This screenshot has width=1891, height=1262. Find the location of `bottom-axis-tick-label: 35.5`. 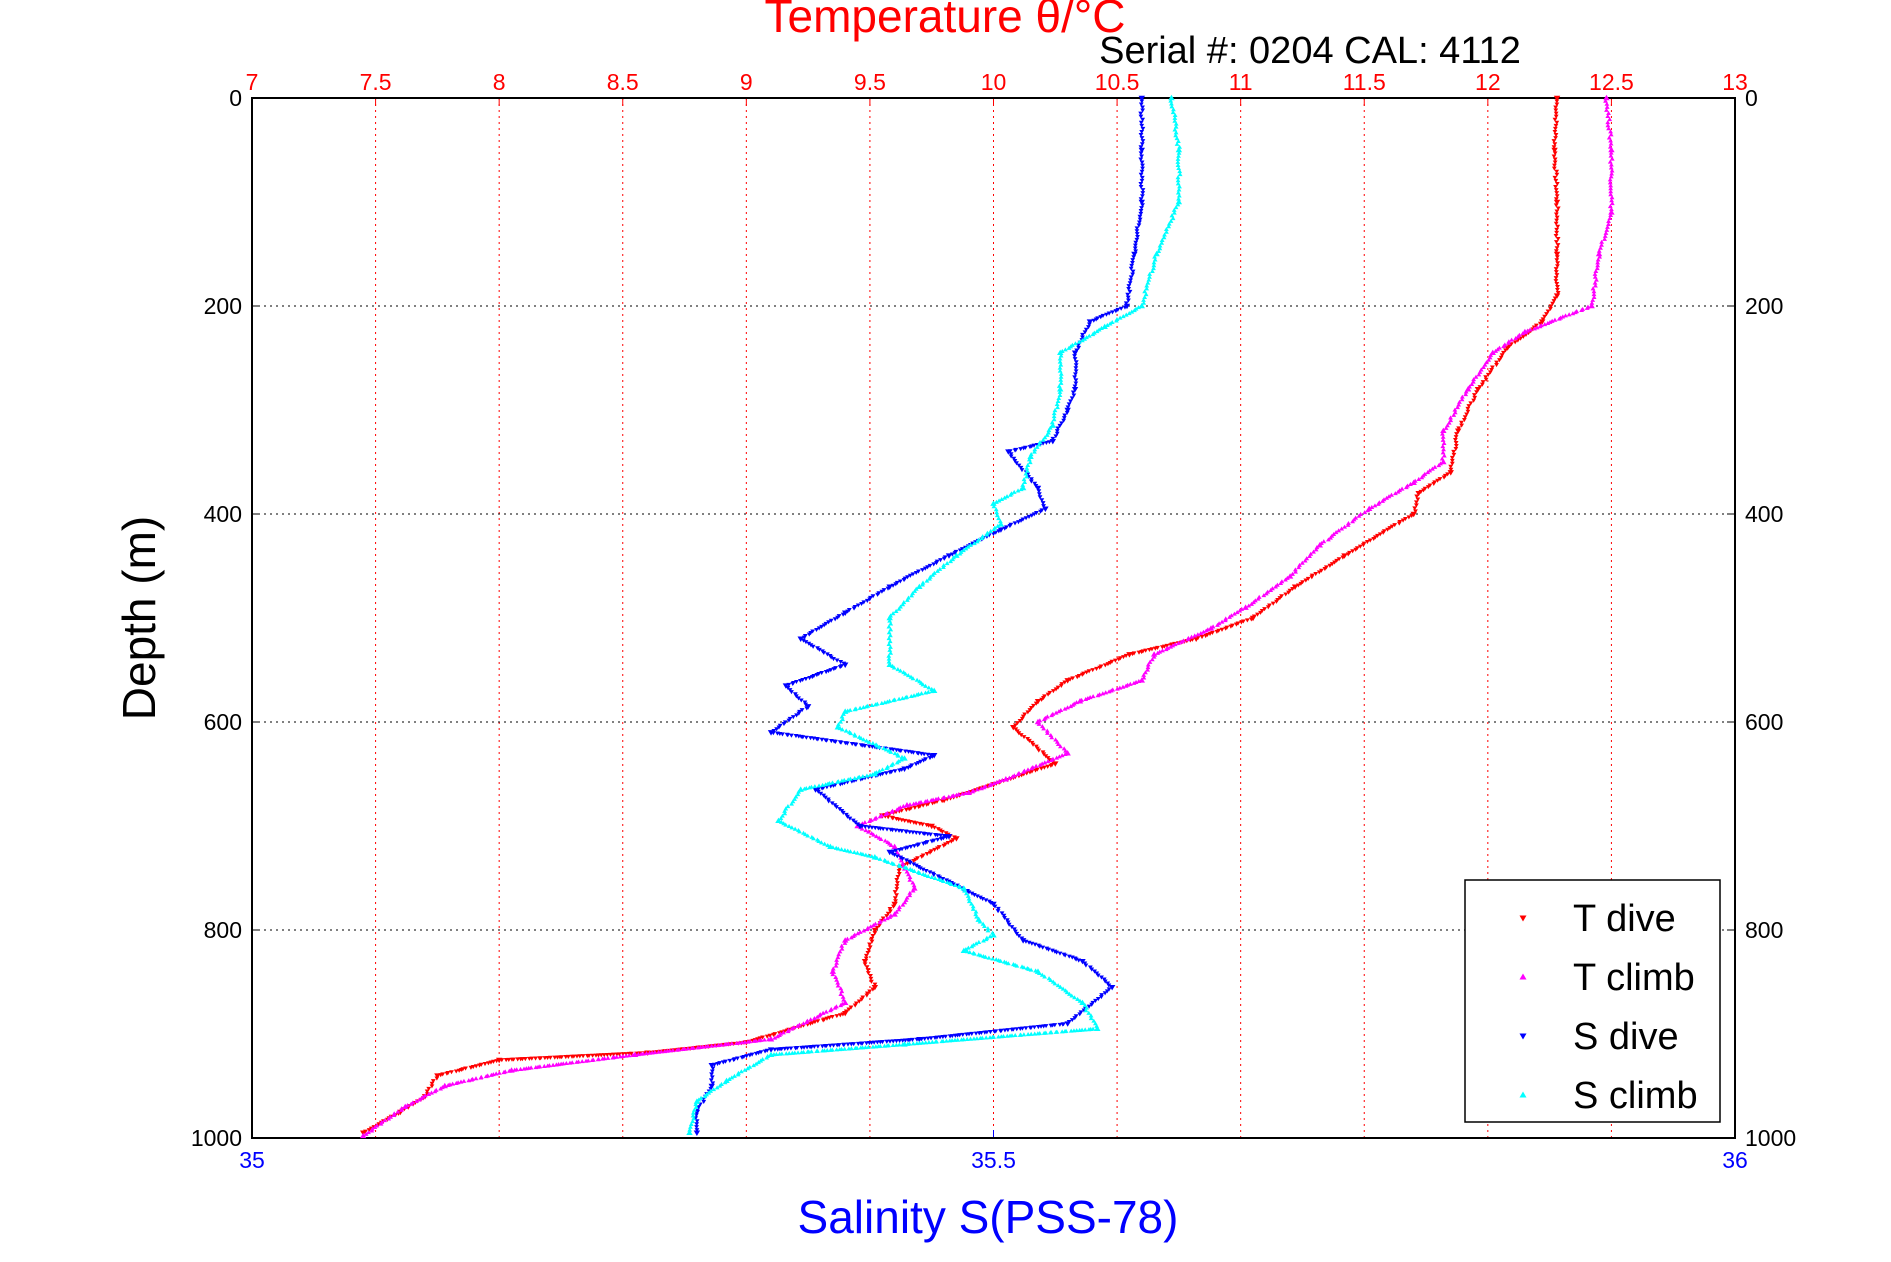

bottom-axis-tick-label: 35.5 is located at coordinates (993, 1160).